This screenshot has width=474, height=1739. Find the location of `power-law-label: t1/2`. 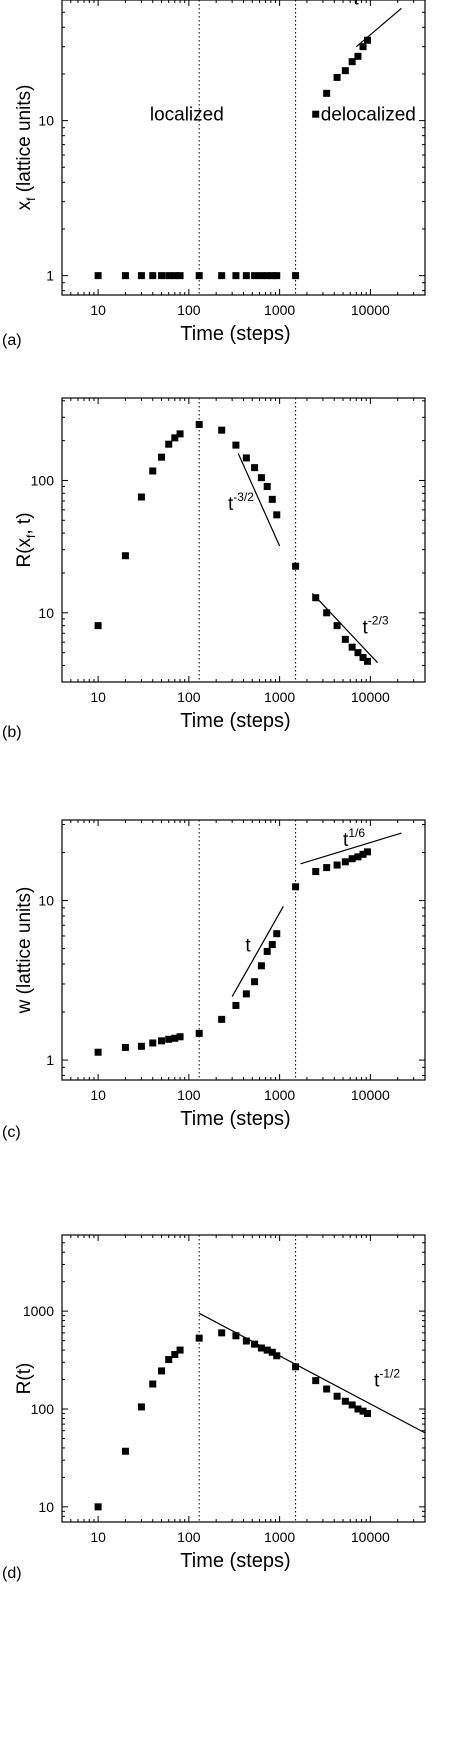

power-law-label: t1/2 is located at coordinates (364, 5).